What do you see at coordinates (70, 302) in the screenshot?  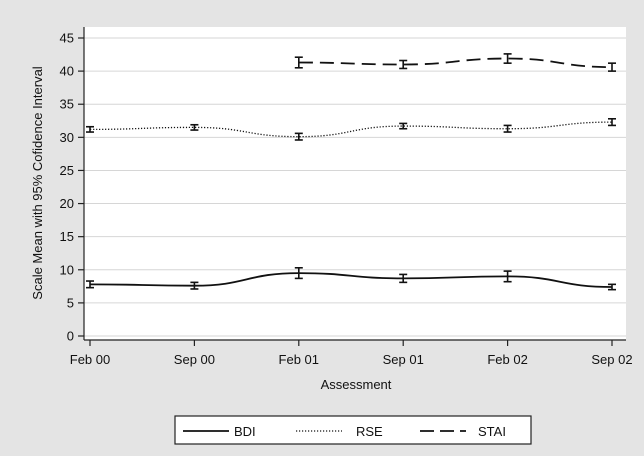 I see `y-tick-label: 5` at bounding box center [70, 302].